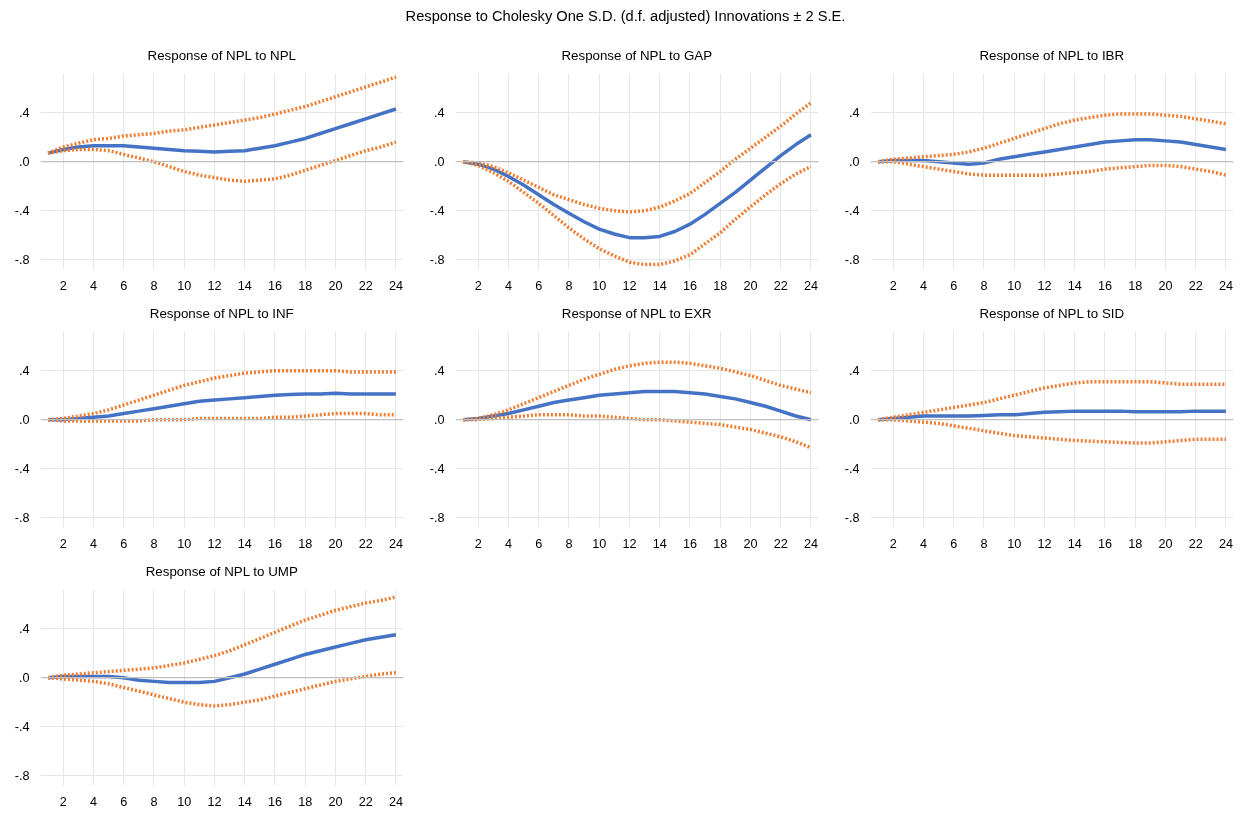  I want to click on chart-title: Response of NPL to EXR, so click(636, 313).